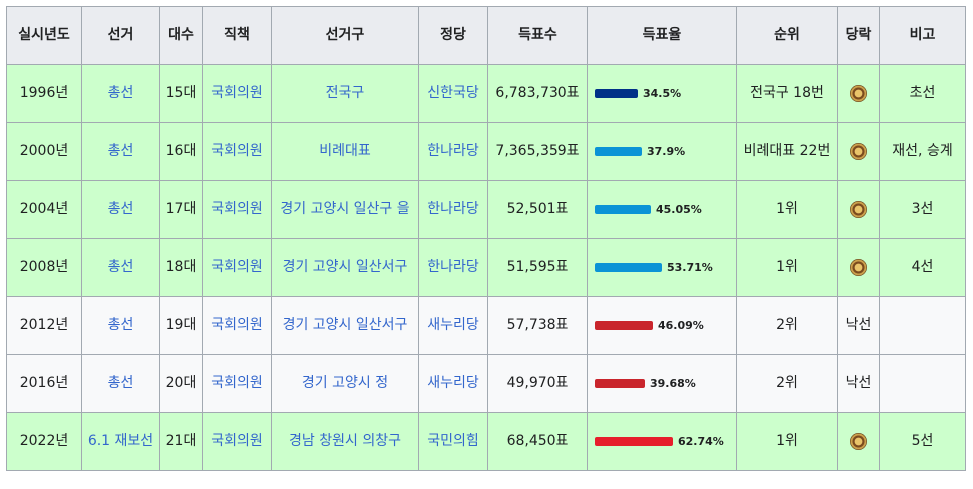 The image size is (973, 489). I want to click on votes-text: 57,738표, so click(537, 325).